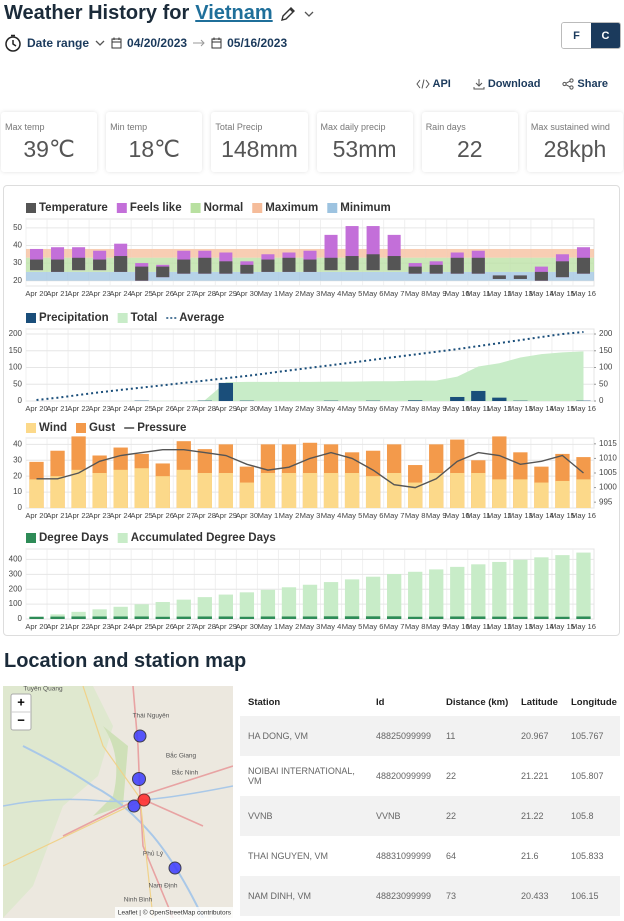  What do you see at coordinates (234, 13) in the screenshot?
I see `location-link: Vietnam` at bounding box center [234, 13].